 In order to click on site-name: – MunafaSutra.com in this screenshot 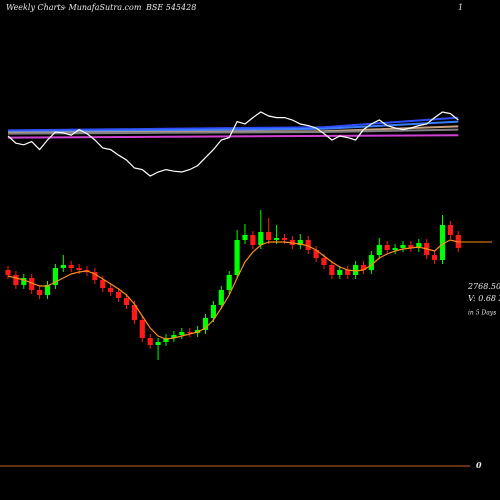, I will do `click(102, 7)`.